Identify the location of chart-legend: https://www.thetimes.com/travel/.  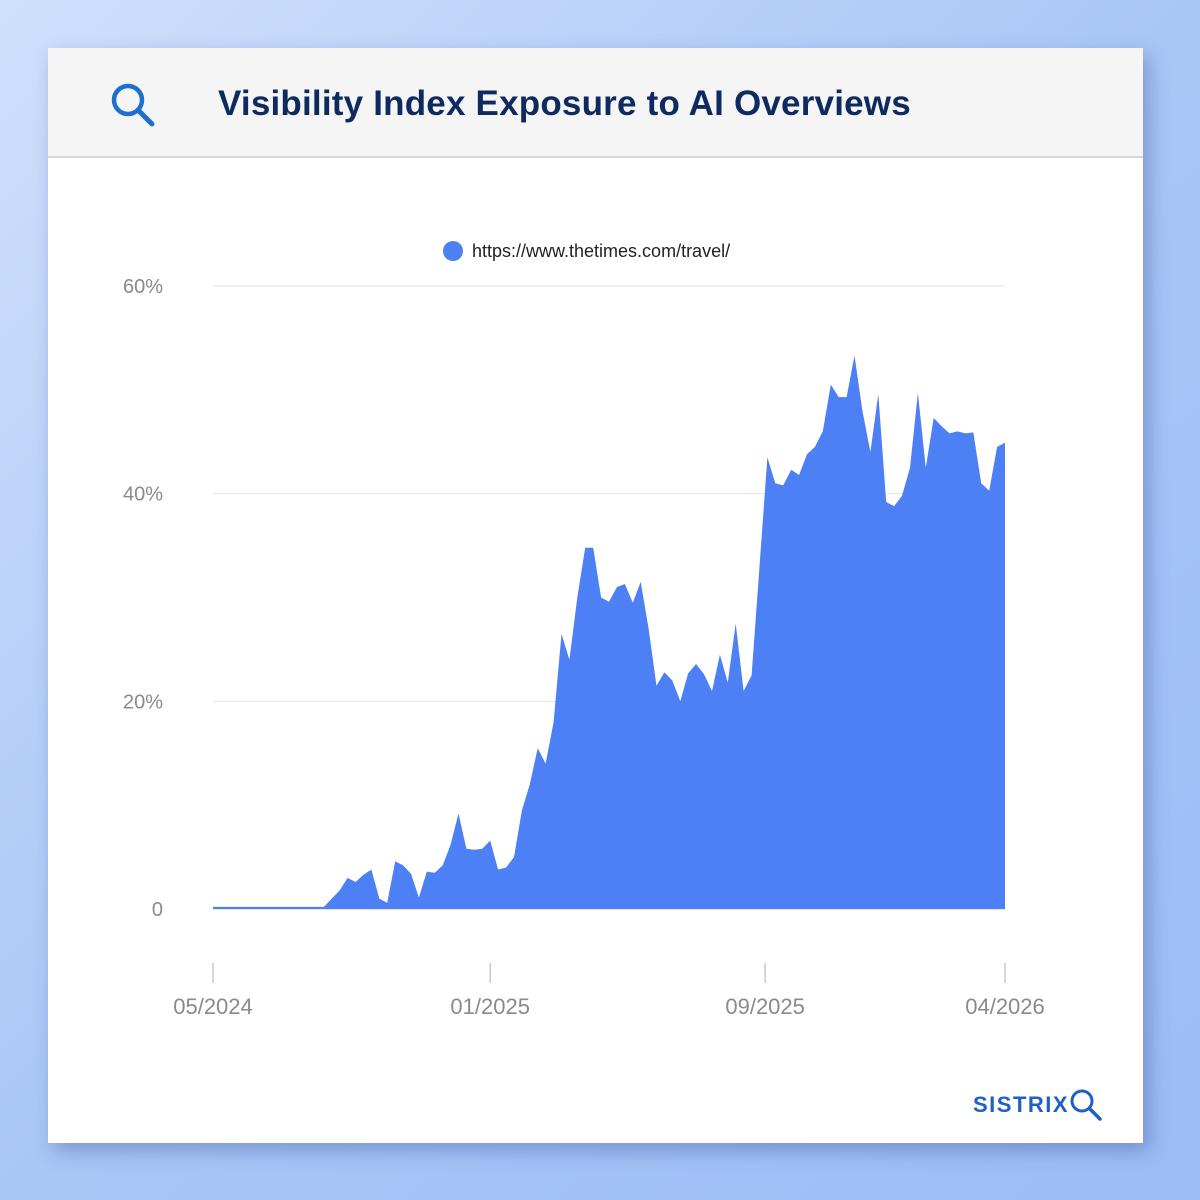
(586, 251).